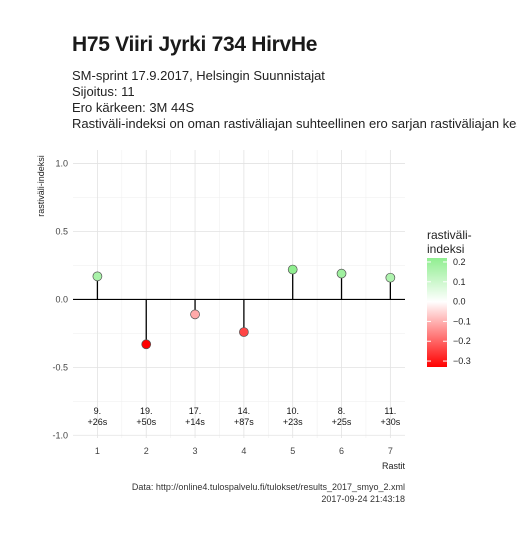 This screenshot has height=540, width=517. Describe the element at coordinates (133, 107) in the screenshot. I see `subtitle-gap-to-leader: Ero kärkeen: 3M 44S` at that location.